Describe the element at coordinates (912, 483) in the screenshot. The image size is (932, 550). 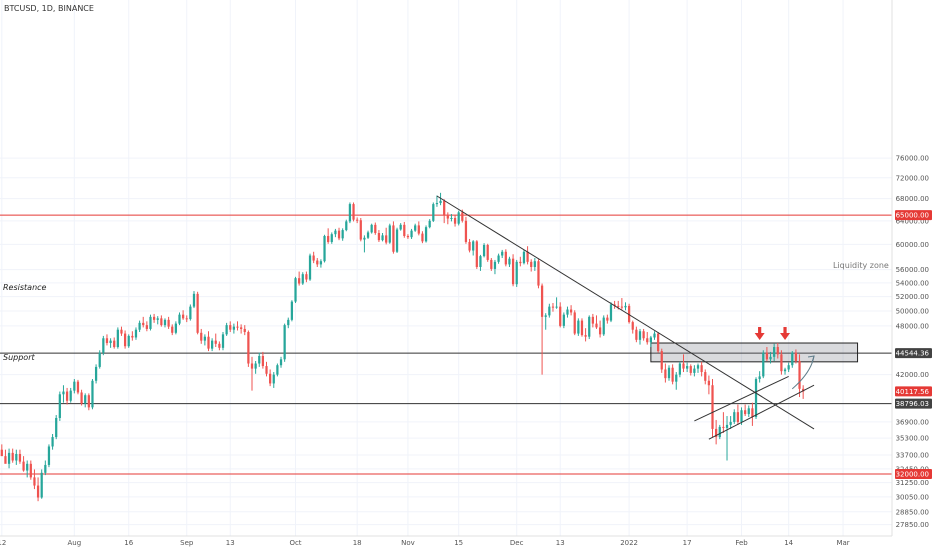
I see `price-tick-label: 31250.00` at that location.